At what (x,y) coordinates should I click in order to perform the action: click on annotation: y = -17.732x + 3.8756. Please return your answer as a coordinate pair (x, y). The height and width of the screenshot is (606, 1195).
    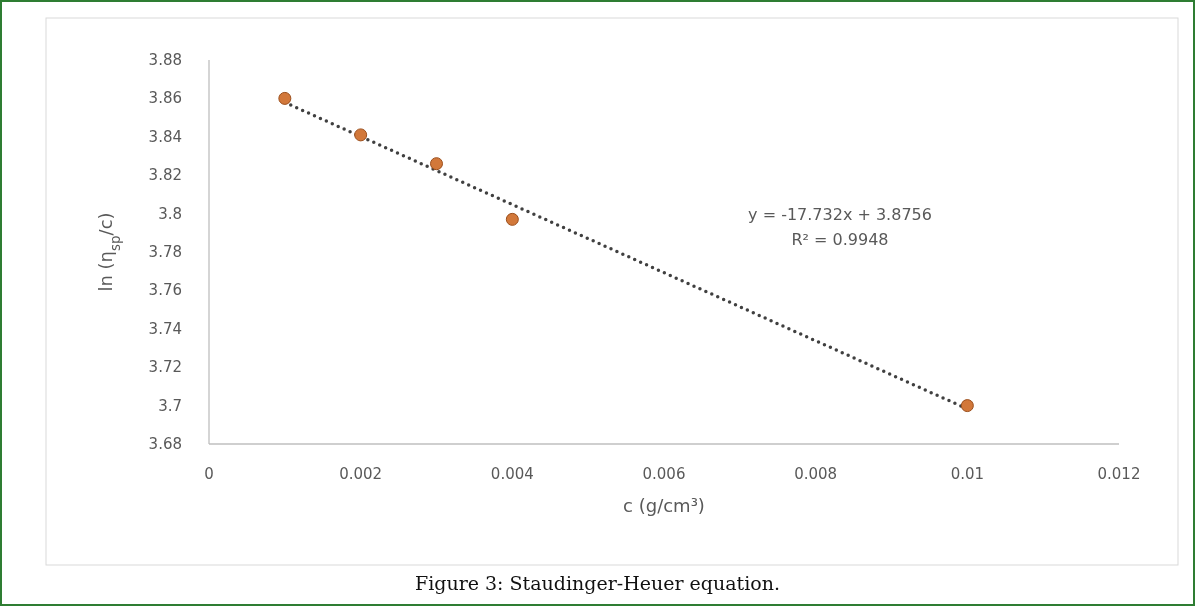
    Looking at the image, I should click on (840, 214).